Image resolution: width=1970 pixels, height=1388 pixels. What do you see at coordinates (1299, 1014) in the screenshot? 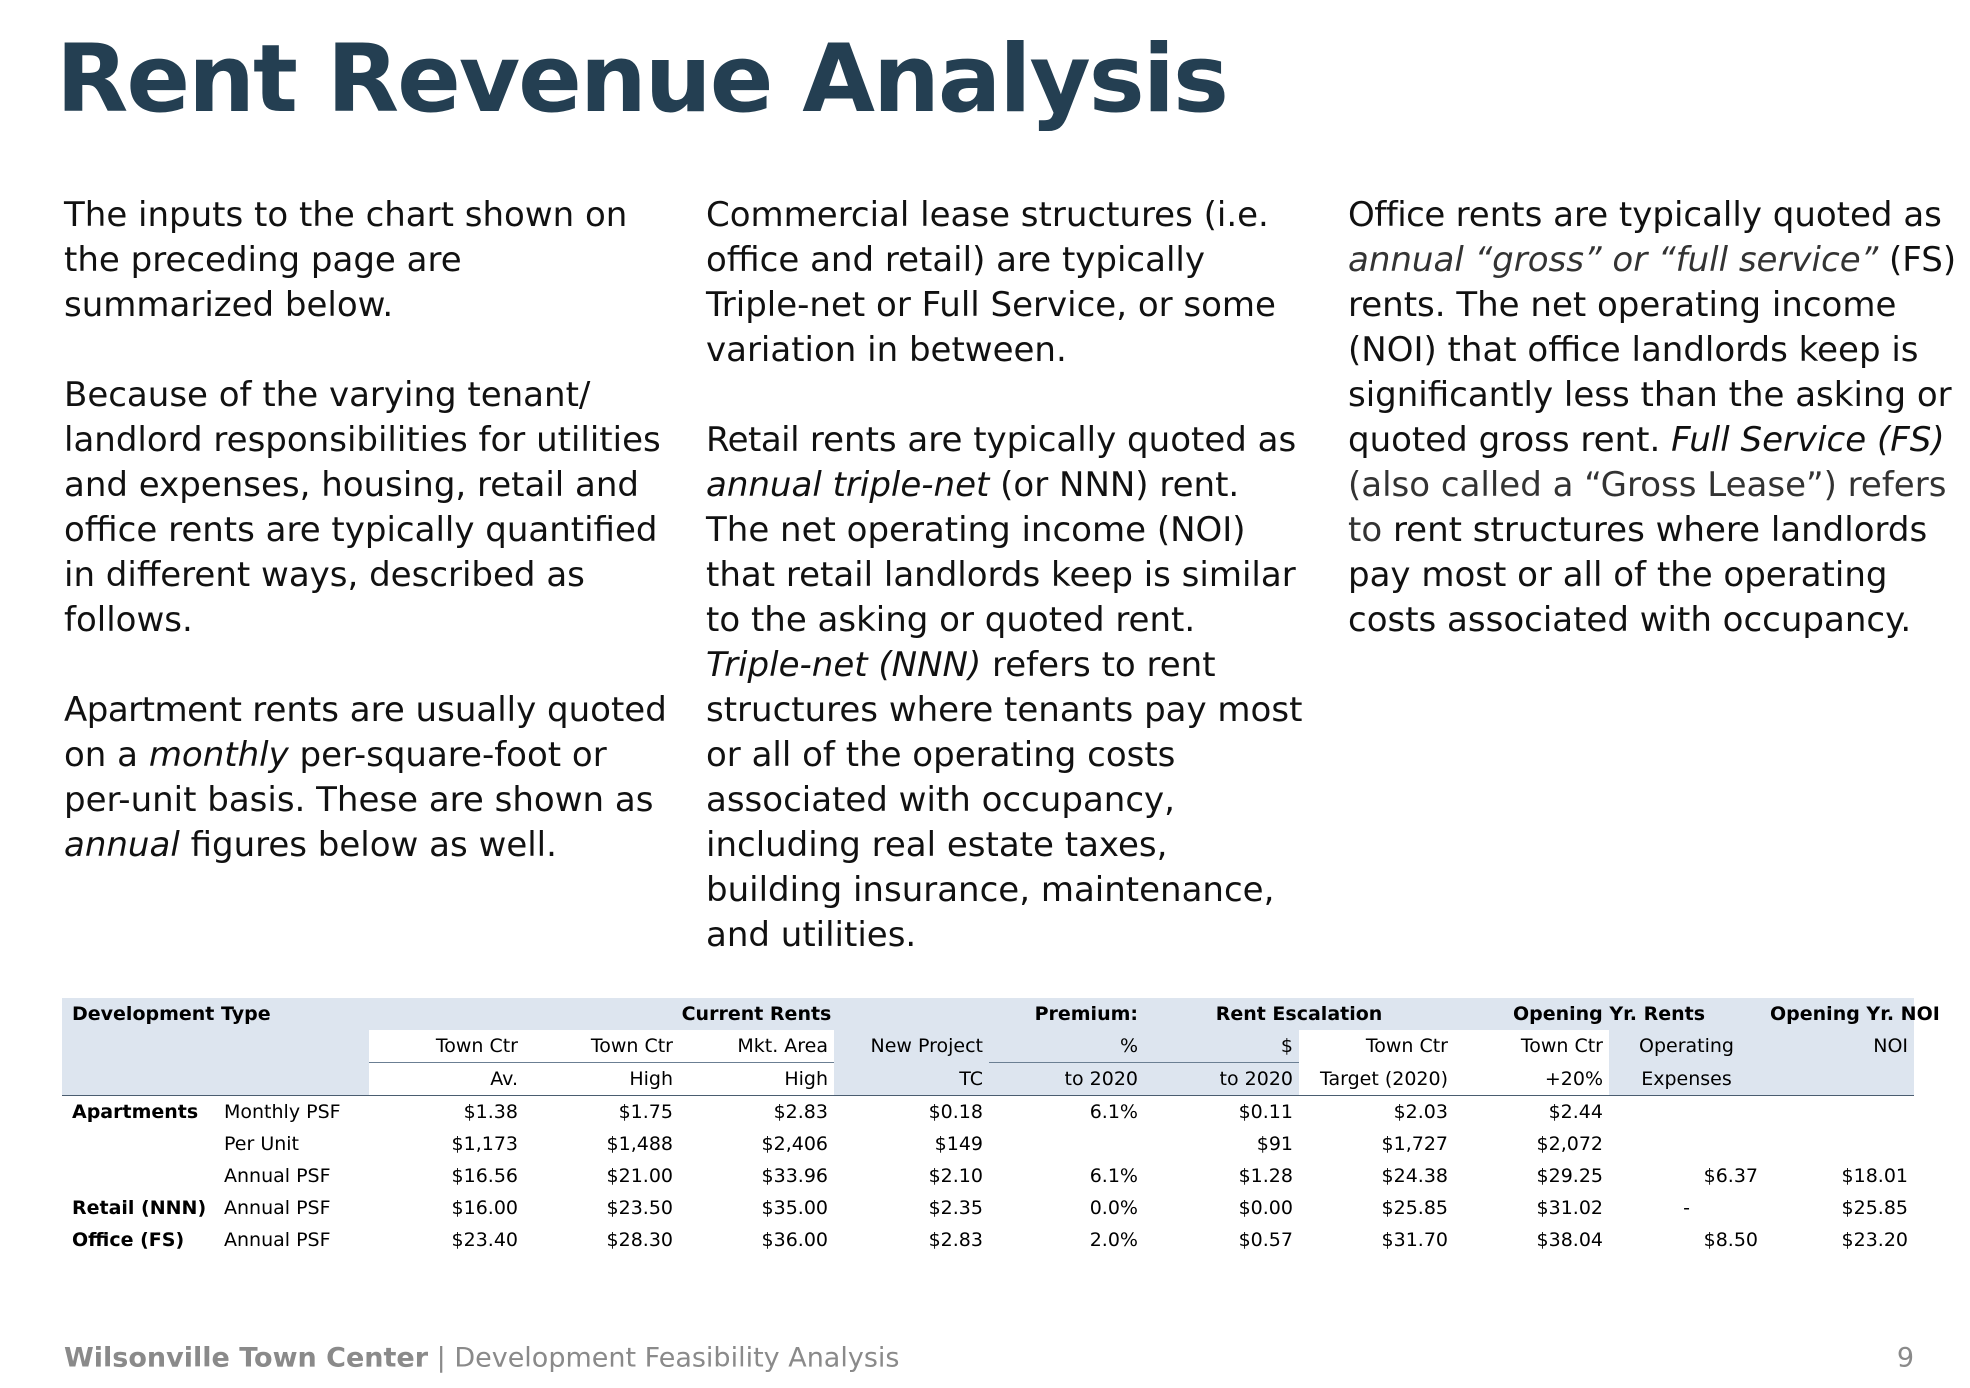
I see `header-rent-escalation: Rent Escalation` at bounding box center [1299, 1014].